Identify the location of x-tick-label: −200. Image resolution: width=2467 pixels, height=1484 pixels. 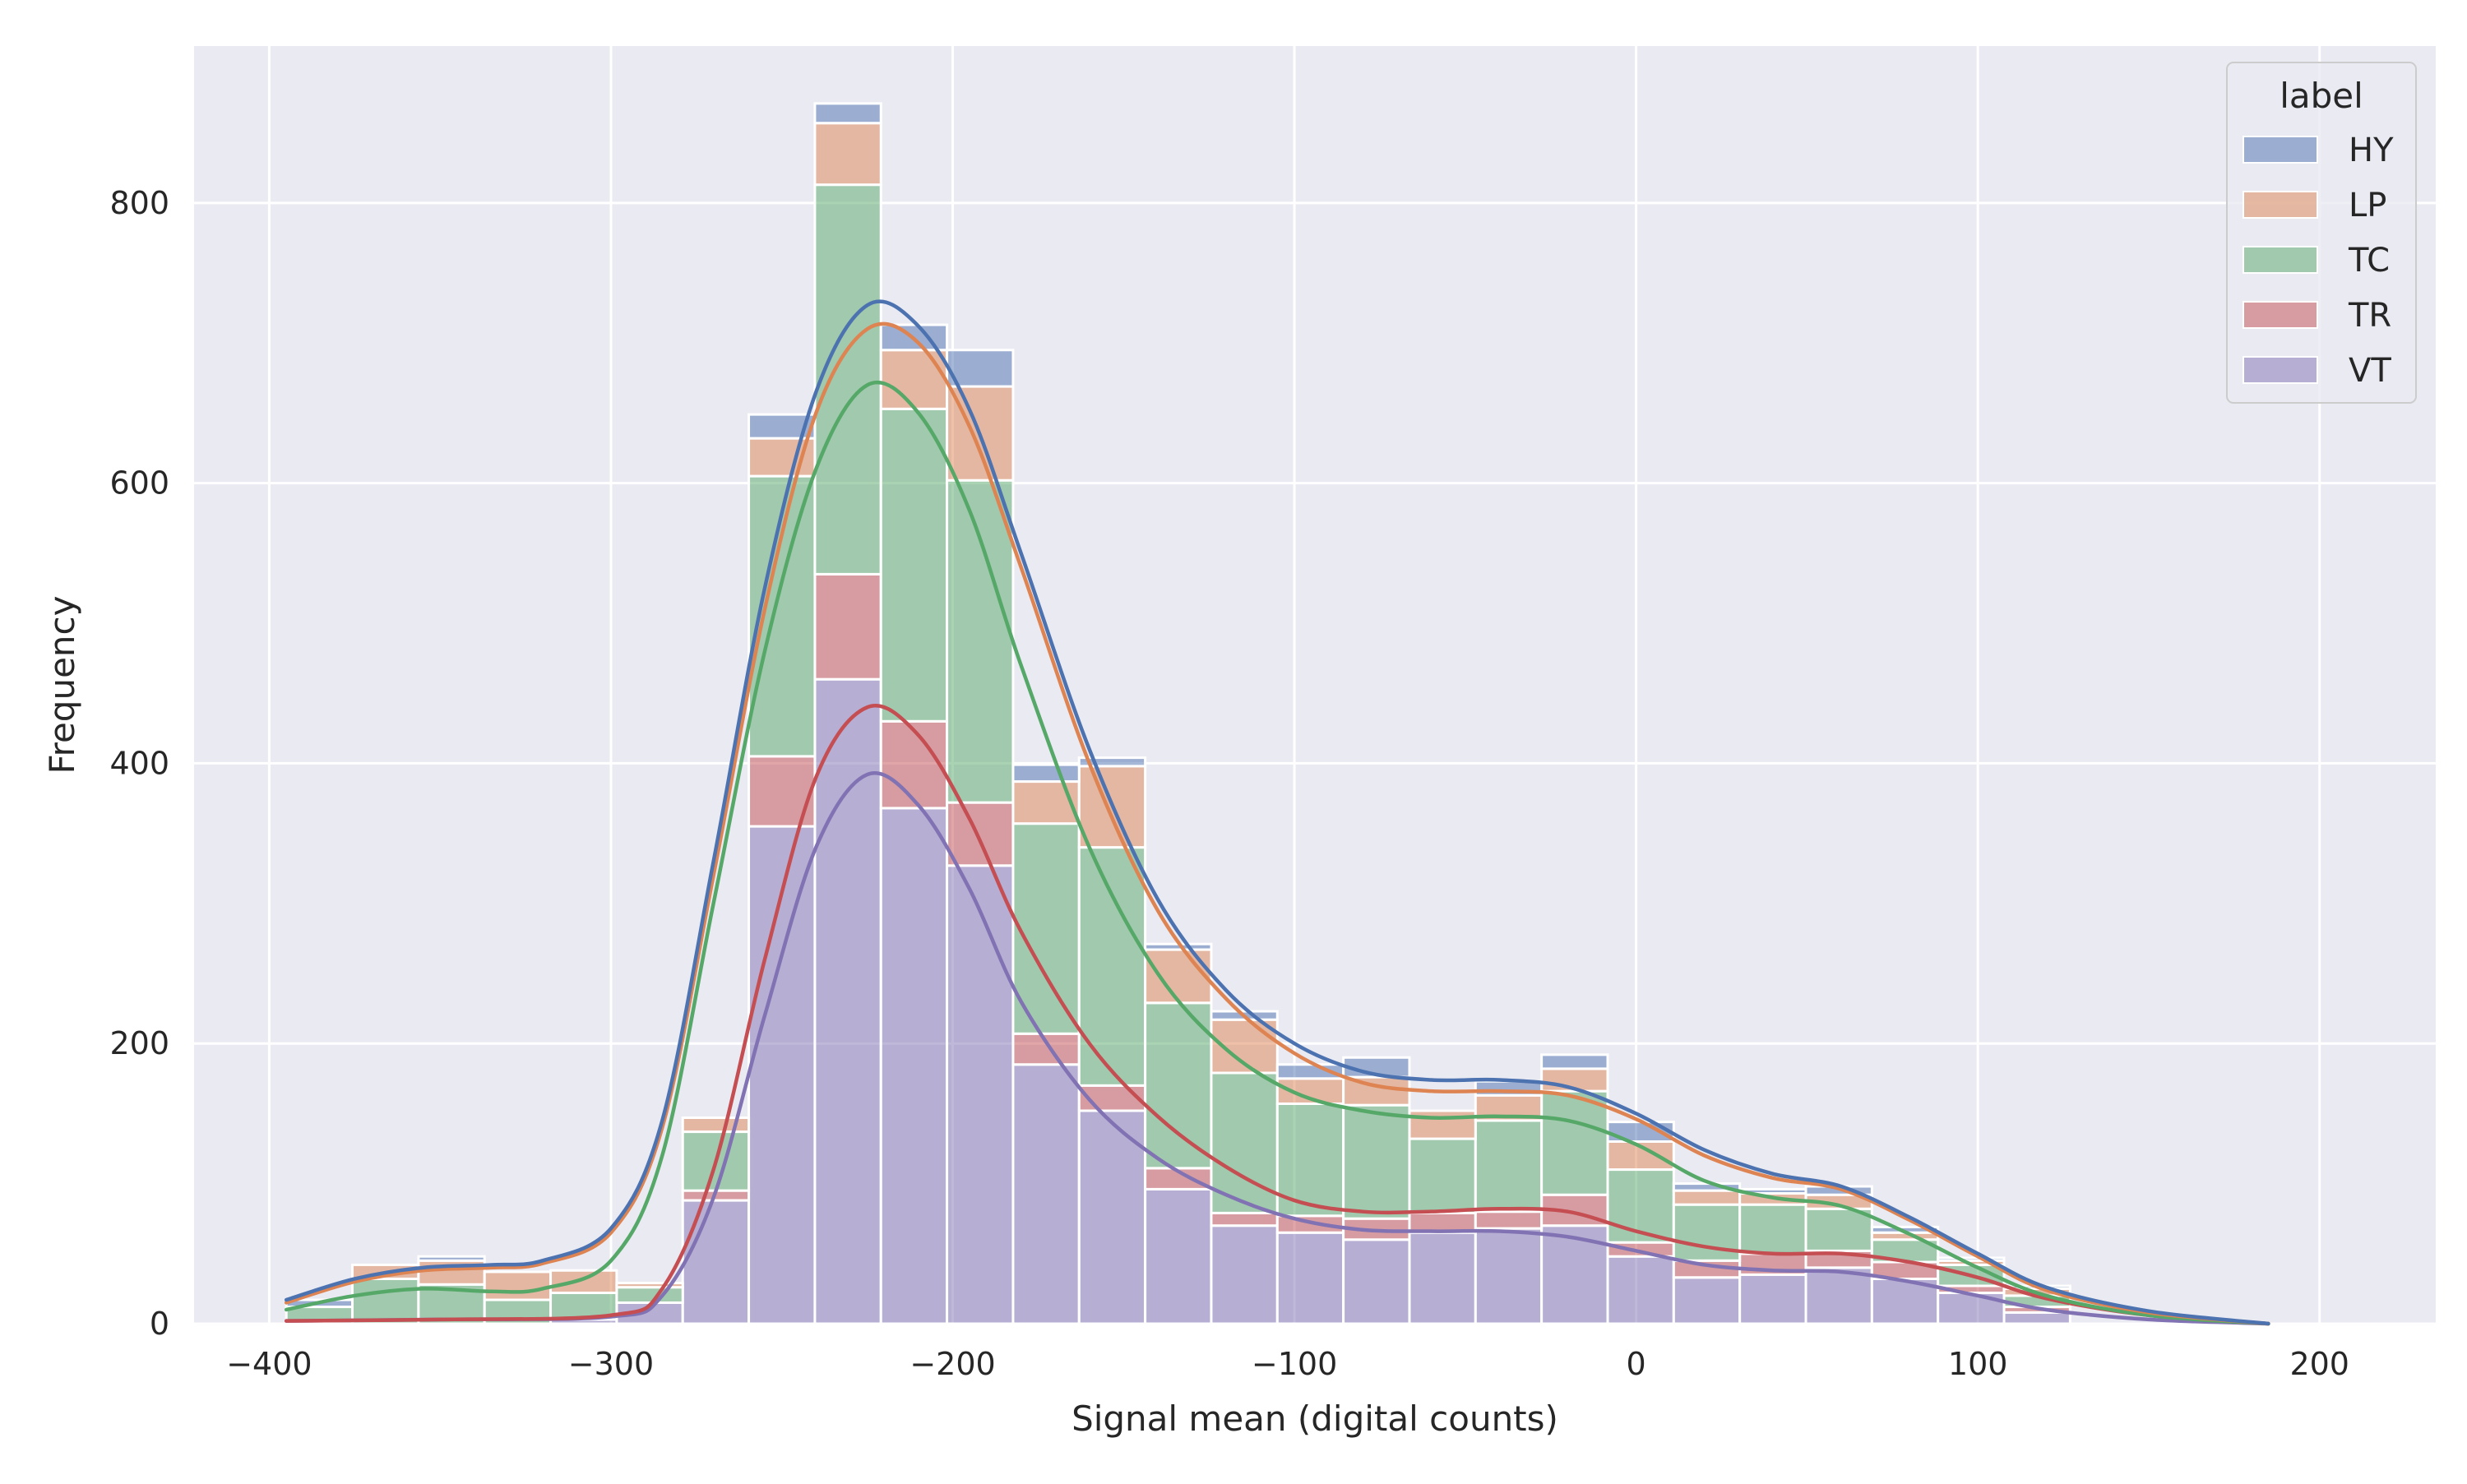
(953, 1364).